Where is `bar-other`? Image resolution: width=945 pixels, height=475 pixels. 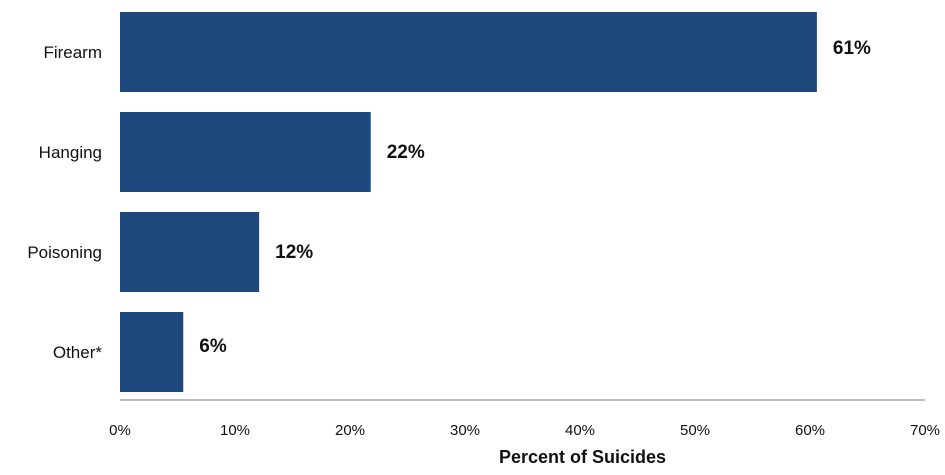 bar-other is located at coordinates (152, 352).